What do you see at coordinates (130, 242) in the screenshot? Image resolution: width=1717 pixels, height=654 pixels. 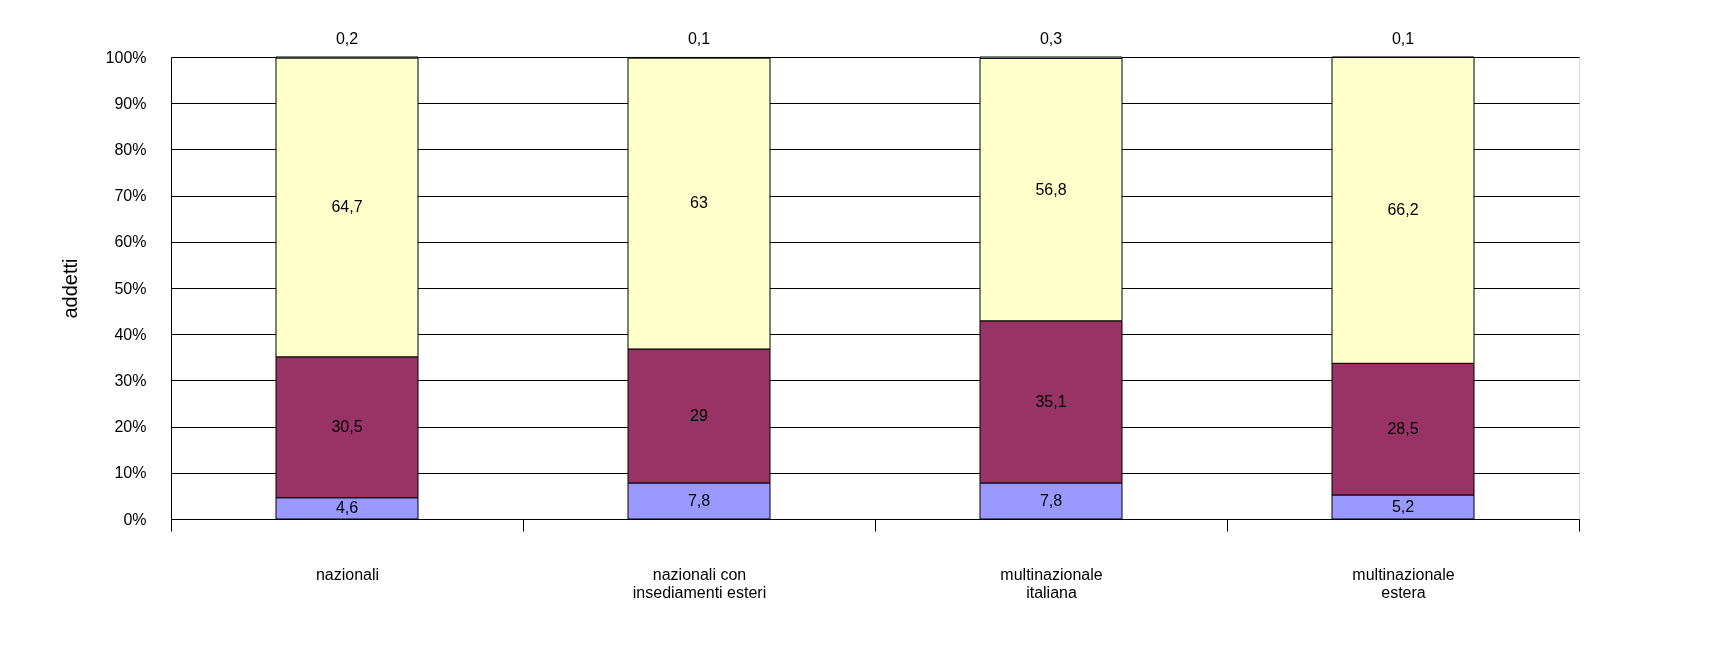 I see `y-tick-label: 60%` at bounding box center [130, 242].